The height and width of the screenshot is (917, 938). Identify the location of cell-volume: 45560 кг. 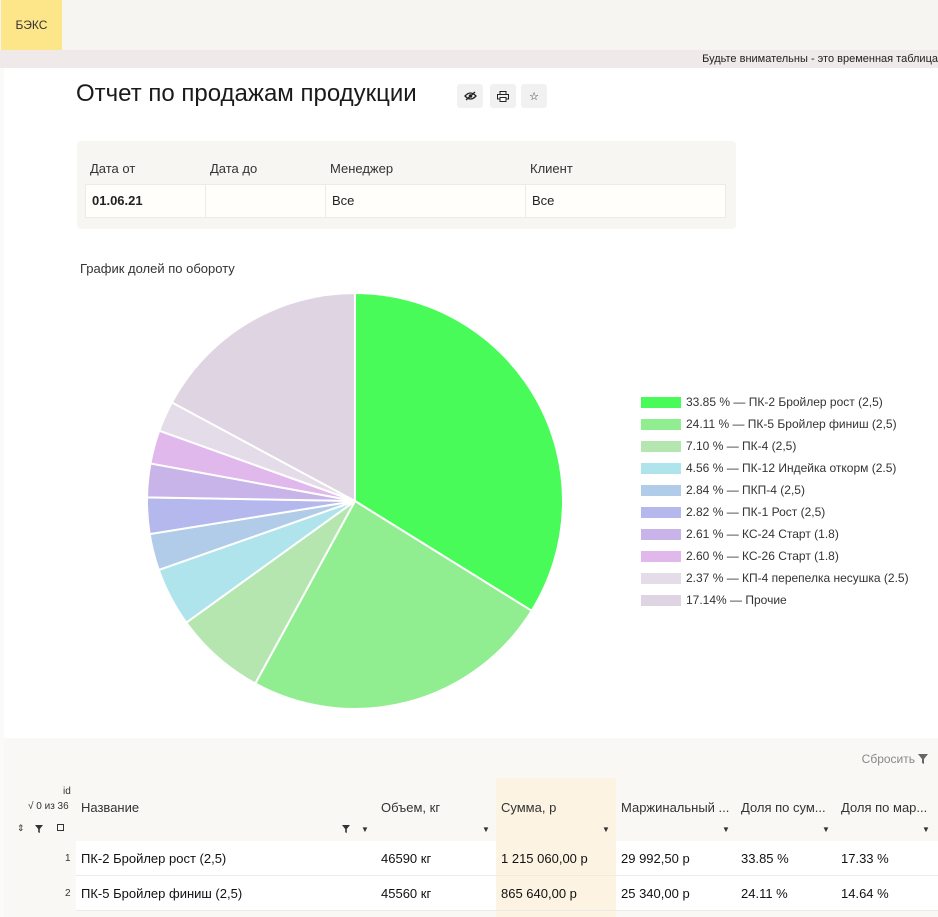
(436, 893).